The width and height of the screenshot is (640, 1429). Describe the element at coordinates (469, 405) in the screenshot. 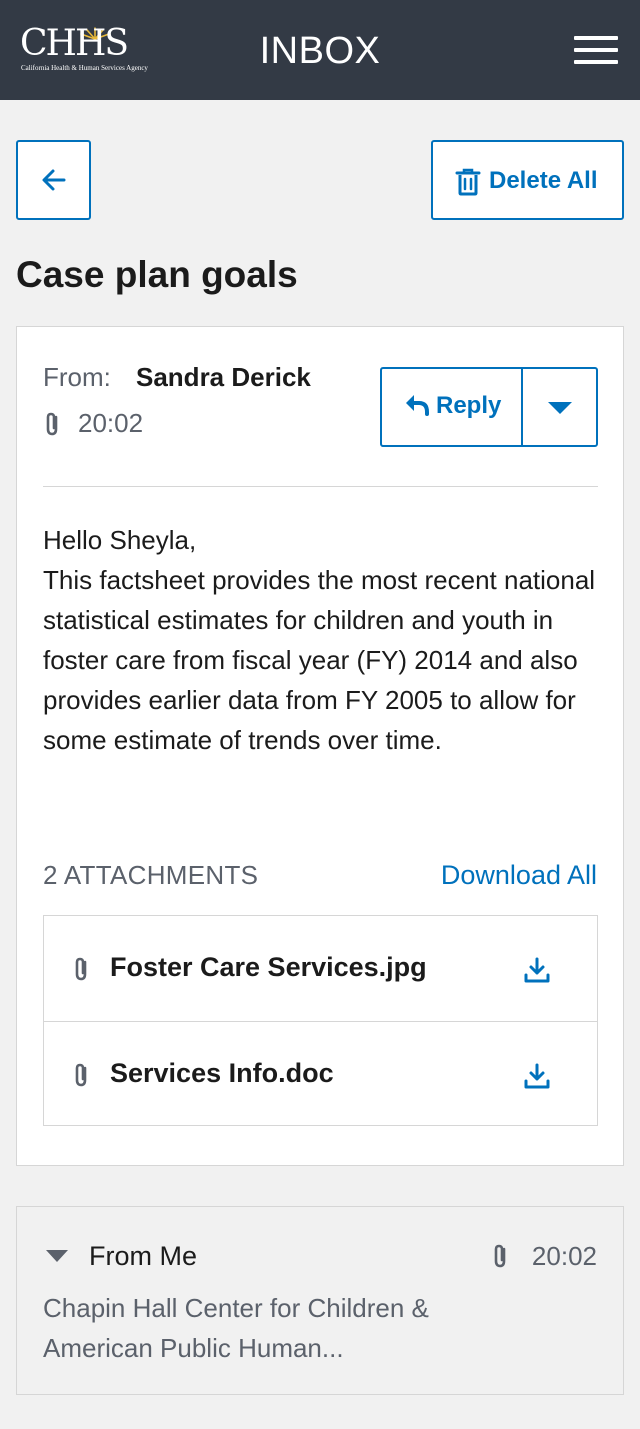

I see `reply-label: Reply` at that location.